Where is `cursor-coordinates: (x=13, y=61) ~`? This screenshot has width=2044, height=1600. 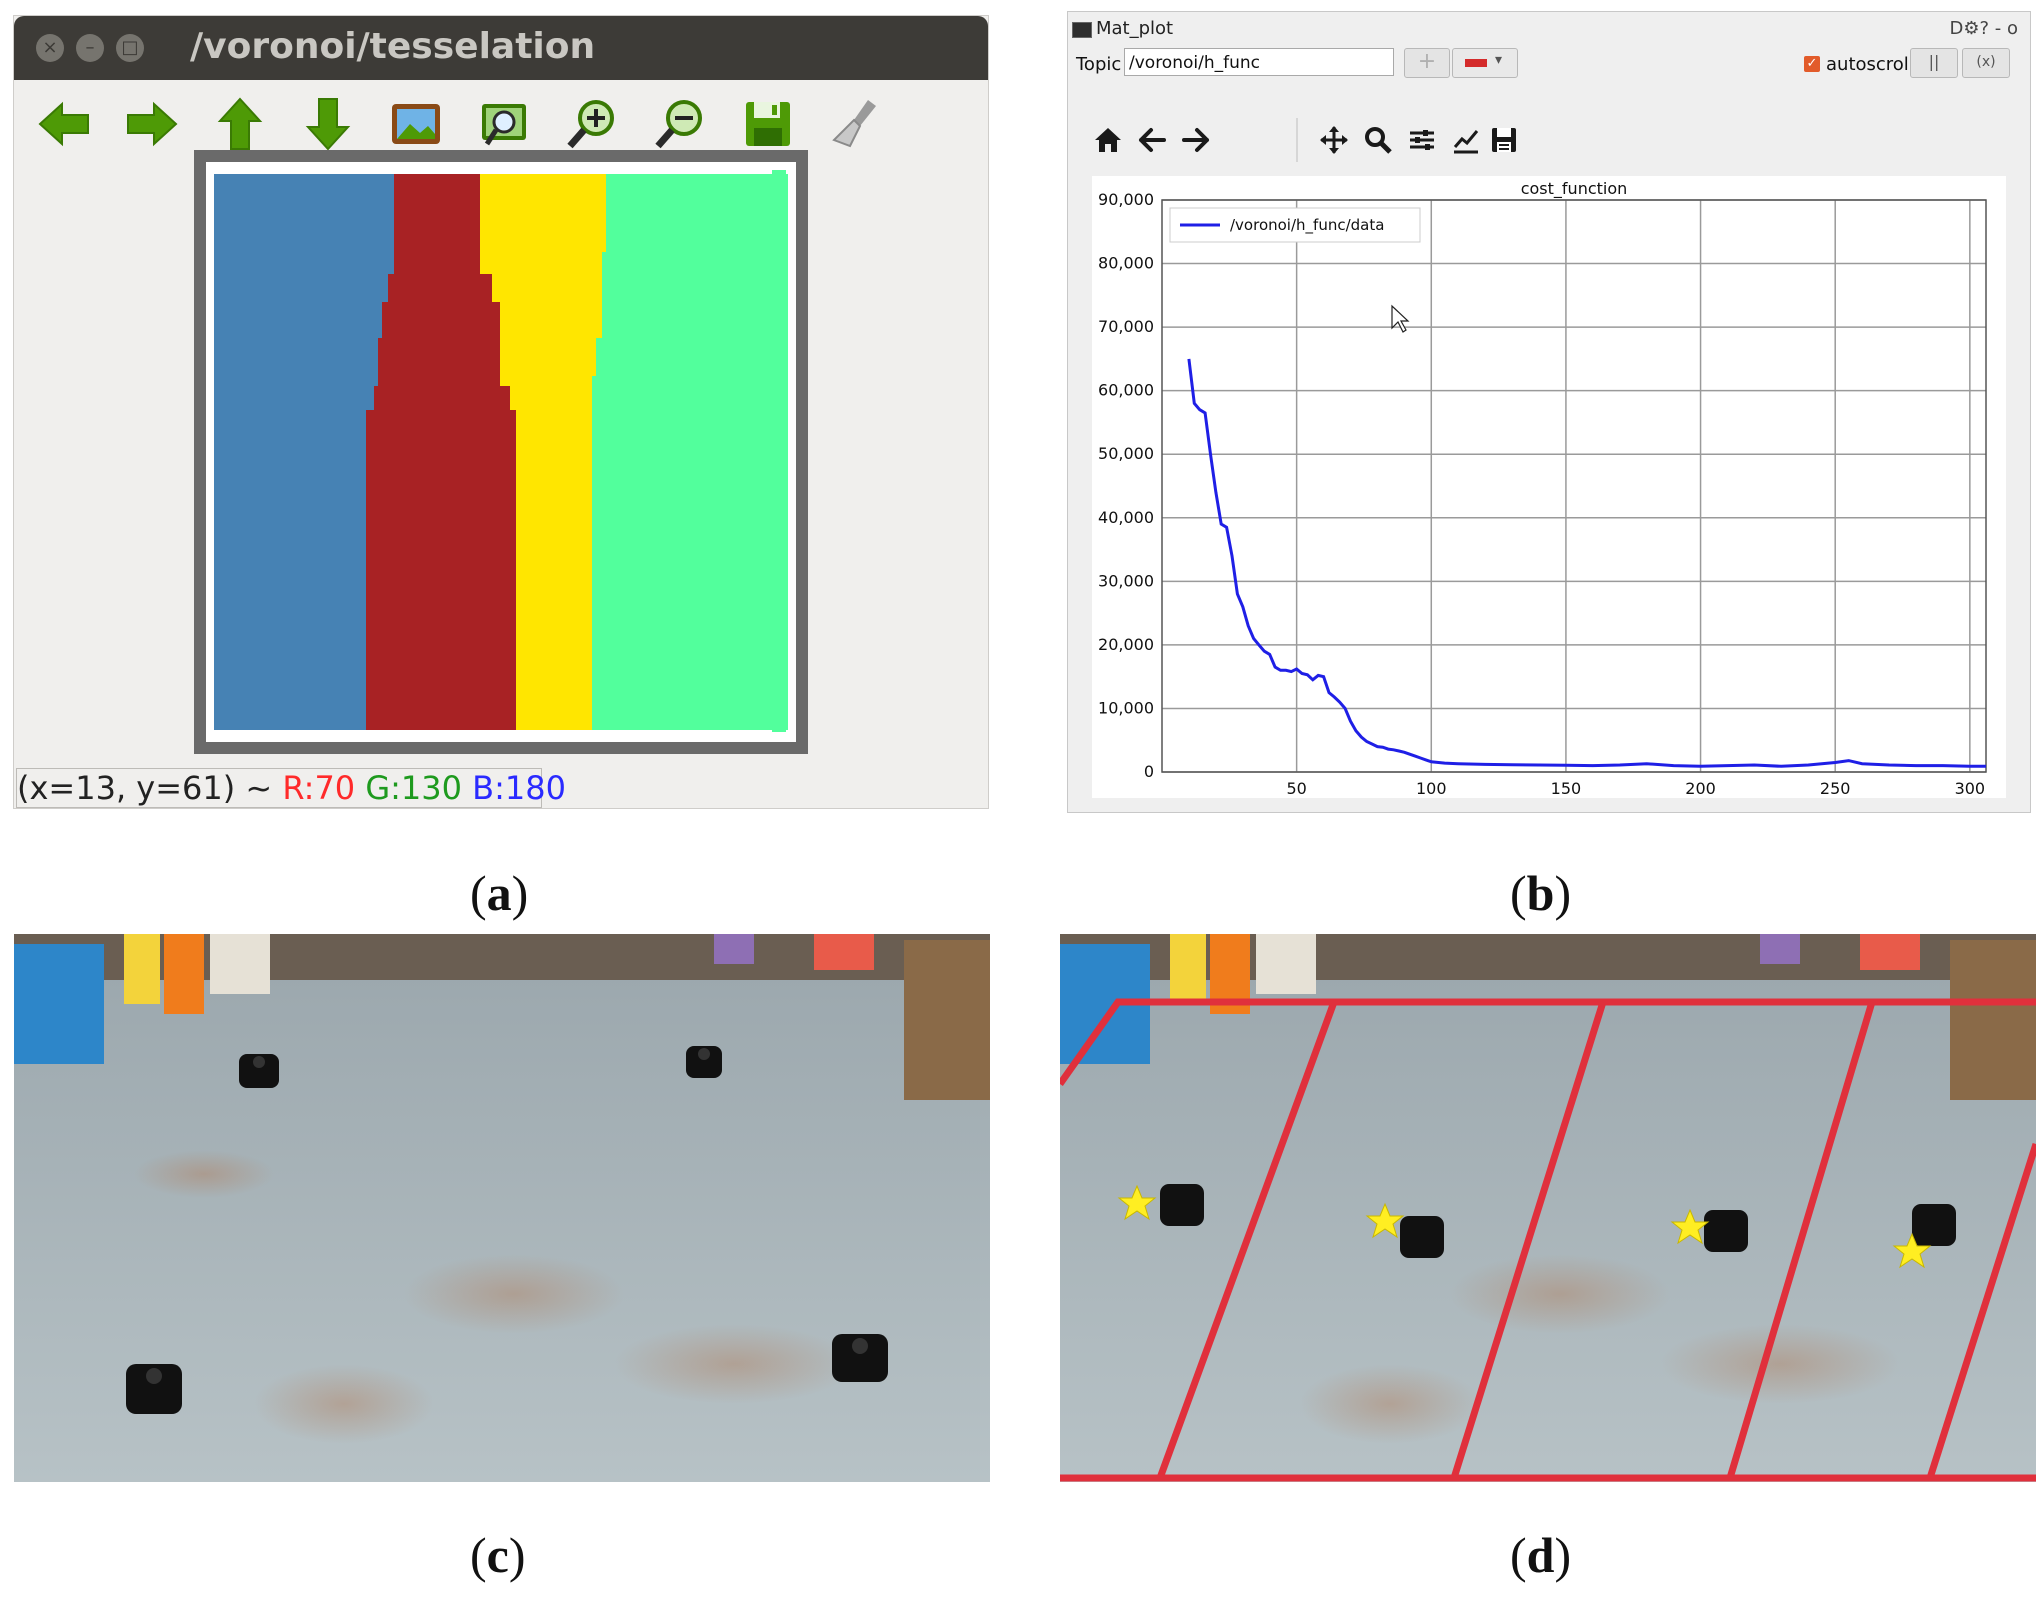 cursor-coordinates: (x=13, y=61) ~ is located at coordinates (150, 788).